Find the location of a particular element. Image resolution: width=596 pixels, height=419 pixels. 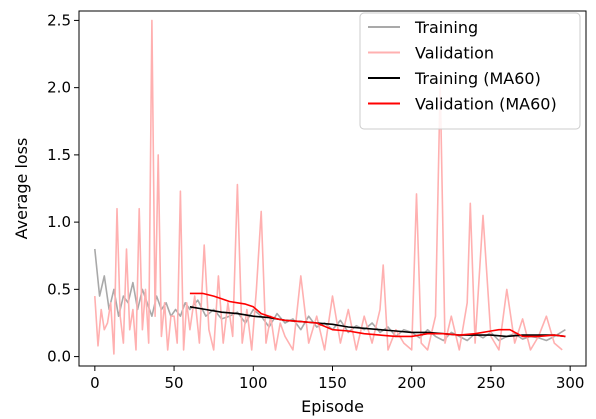

legend-box is located at coordinates (470, 71).